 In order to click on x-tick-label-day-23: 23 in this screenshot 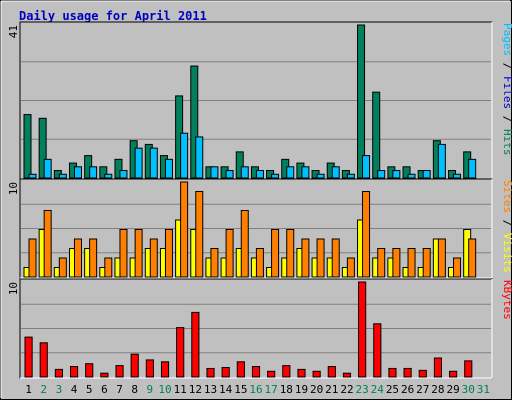, I will do `click(362, 389)`.